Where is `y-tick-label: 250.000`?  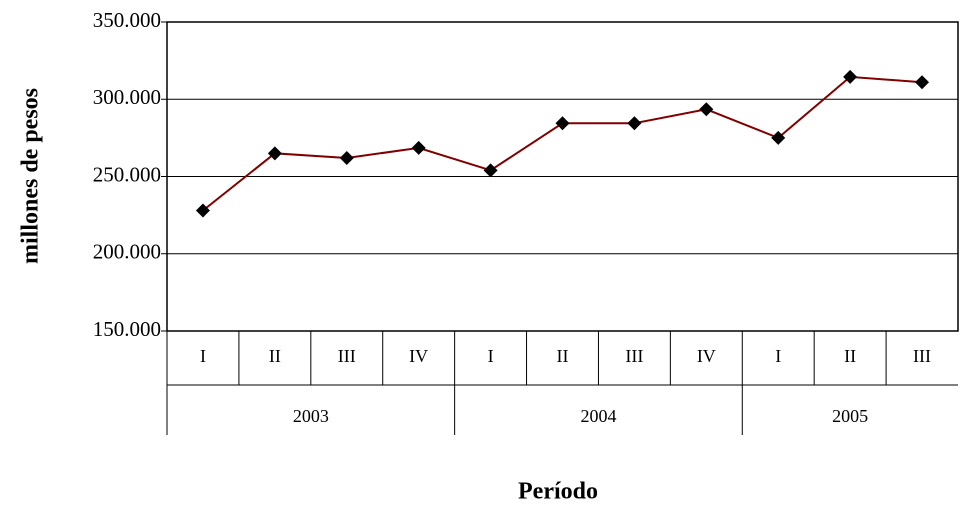
y-tick-label: 250.000 is located at coordinates (127, 174).